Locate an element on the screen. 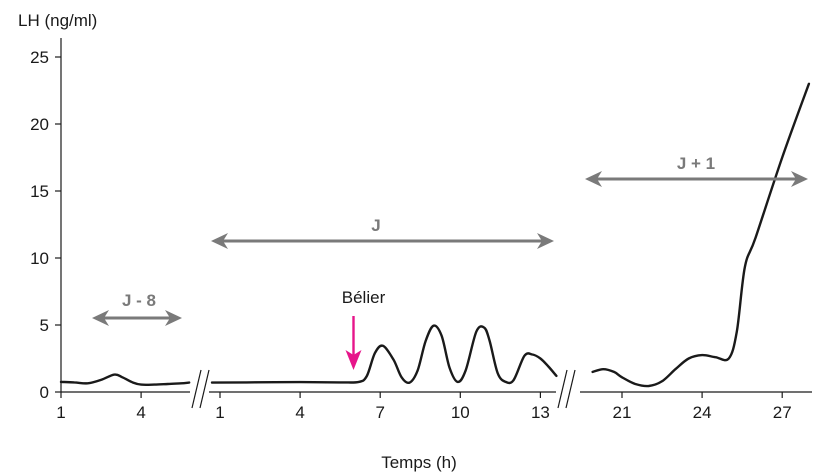  y-tick-label: 20 is located at coordinates (39, 124).